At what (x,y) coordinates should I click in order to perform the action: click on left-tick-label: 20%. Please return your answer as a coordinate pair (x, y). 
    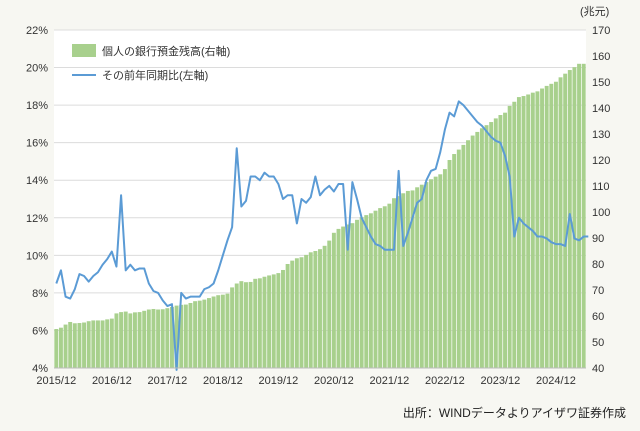
    Looking at the image, I should click on (37, 69).